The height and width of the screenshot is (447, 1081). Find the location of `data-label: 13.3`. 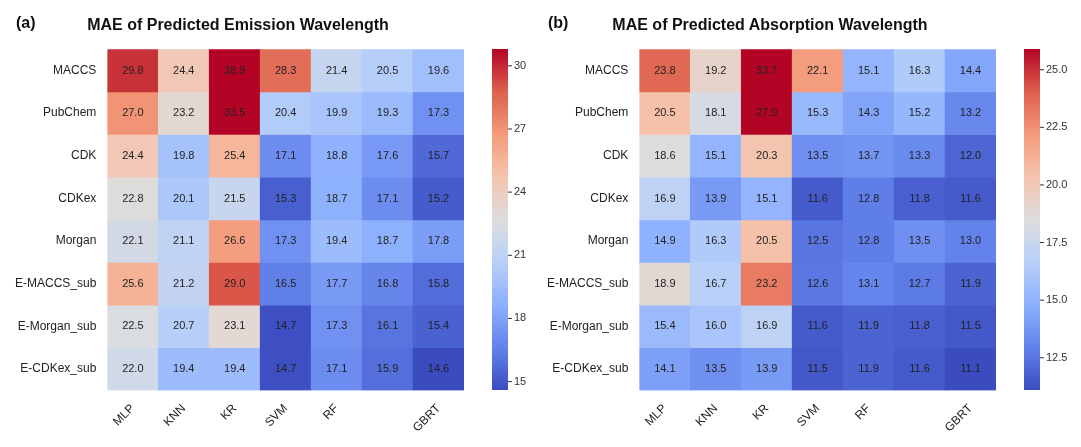

data-label: 13.3 is located at coordinates (919, 154).